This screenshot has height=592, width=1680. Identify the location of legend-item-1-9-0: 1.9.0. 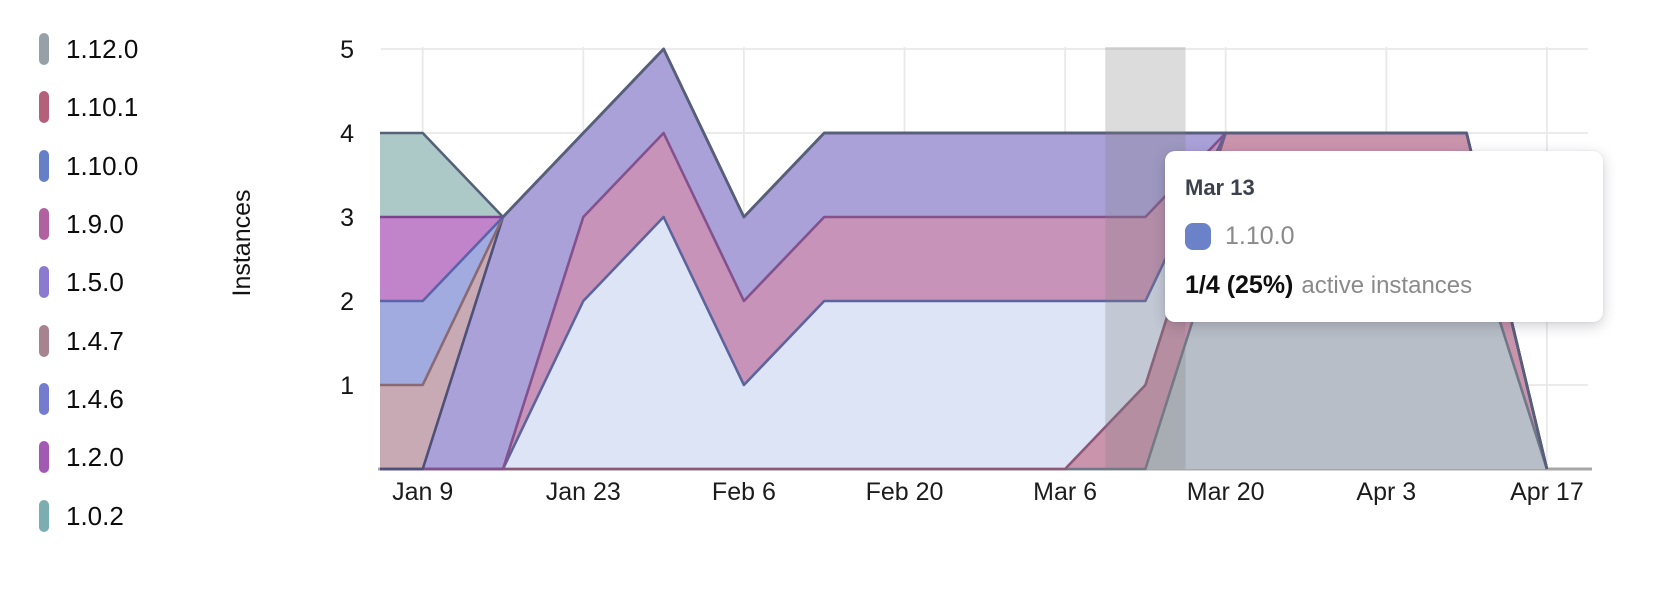
(88, 224).